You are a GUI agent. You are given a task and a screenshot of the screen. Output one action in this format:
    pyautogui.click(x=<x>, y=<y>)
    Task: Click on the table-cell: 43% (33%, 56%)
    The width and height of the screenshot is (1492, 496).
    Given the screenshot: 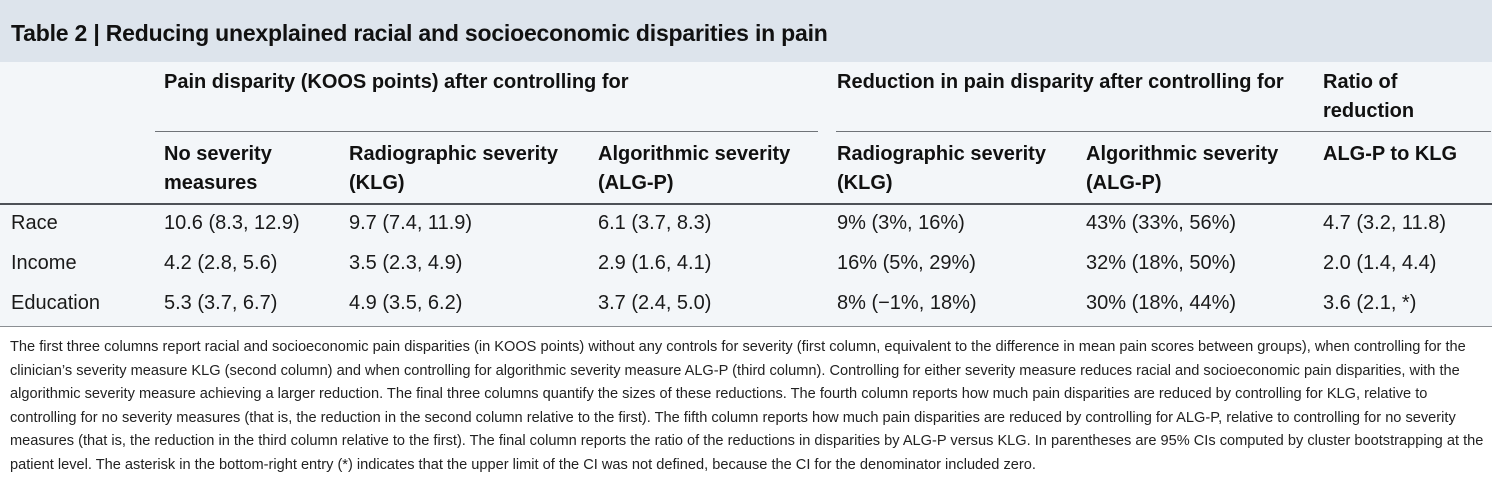 What is the action you would take?
    pyautogui.click(x=1161, y=223)
    